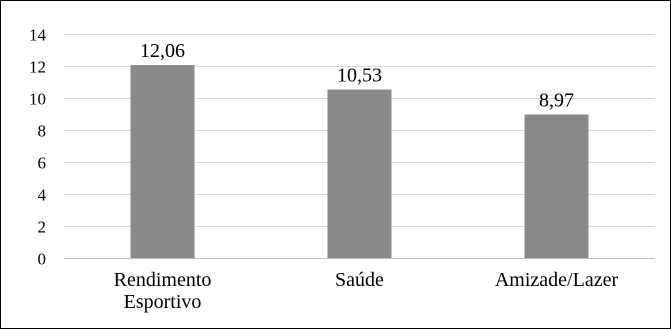 Image resolution: width=671 pixels, height=329 pixels. What do you see at coordinates (37, 67) in the screenshot?
I see `y-tick-label: 12` at bounding box center [37, 67].